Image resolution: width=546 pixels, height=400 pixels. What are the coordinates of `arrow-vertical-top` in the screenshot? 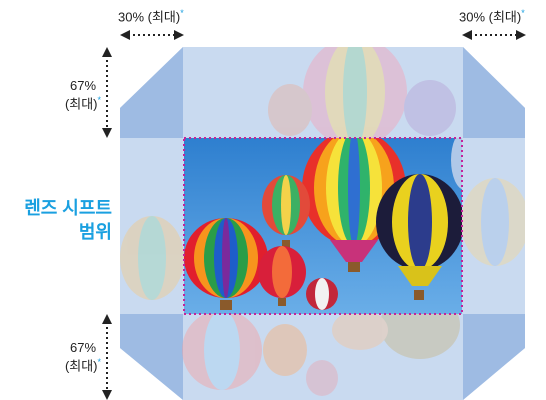 It's located at (107, 92).